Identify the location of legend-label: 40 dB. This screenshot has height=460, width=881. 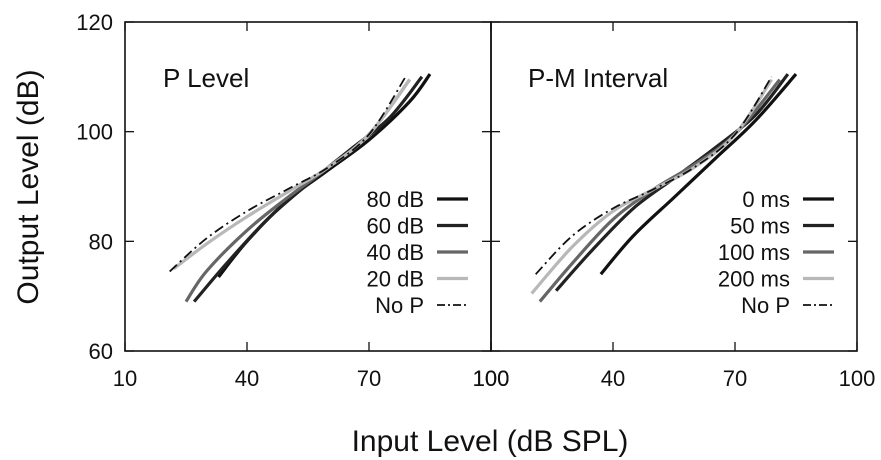
(396, 252).